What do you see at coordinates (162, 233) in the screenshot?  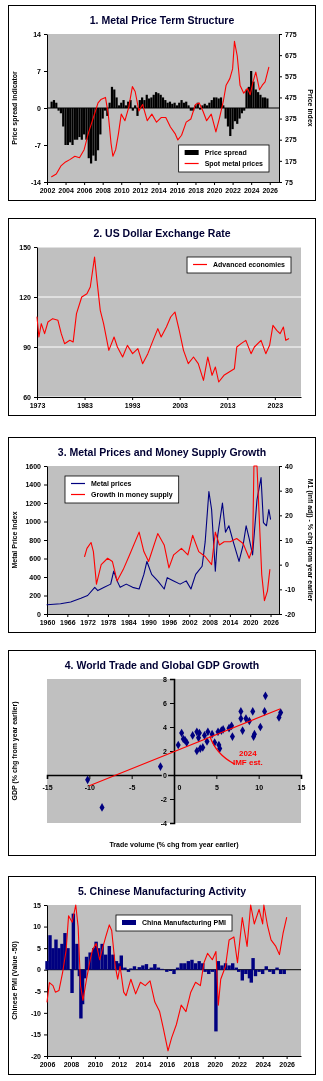 I see `chart-title: 2. US Dollar Exchange Rate` at bounding box center [162, 233].